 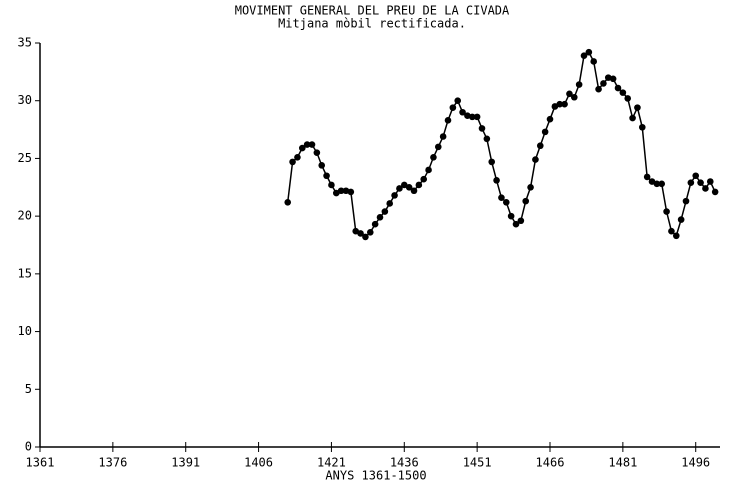 I want to click on x-axis-label: ANYS 1361-1500, so click(x=375, y=476).